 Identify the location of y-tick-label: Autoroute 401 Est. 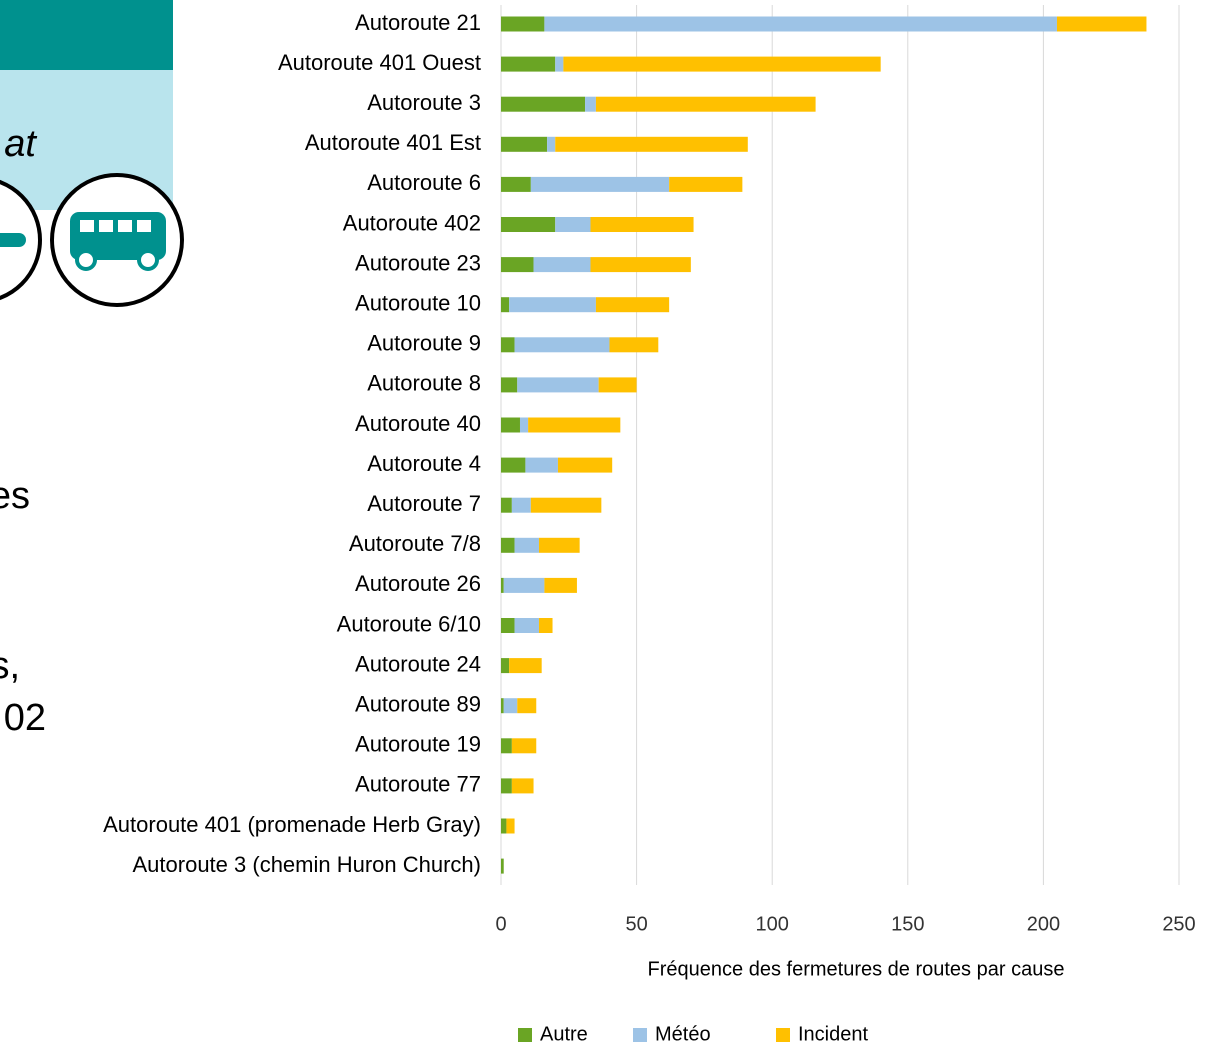
(393, 142).